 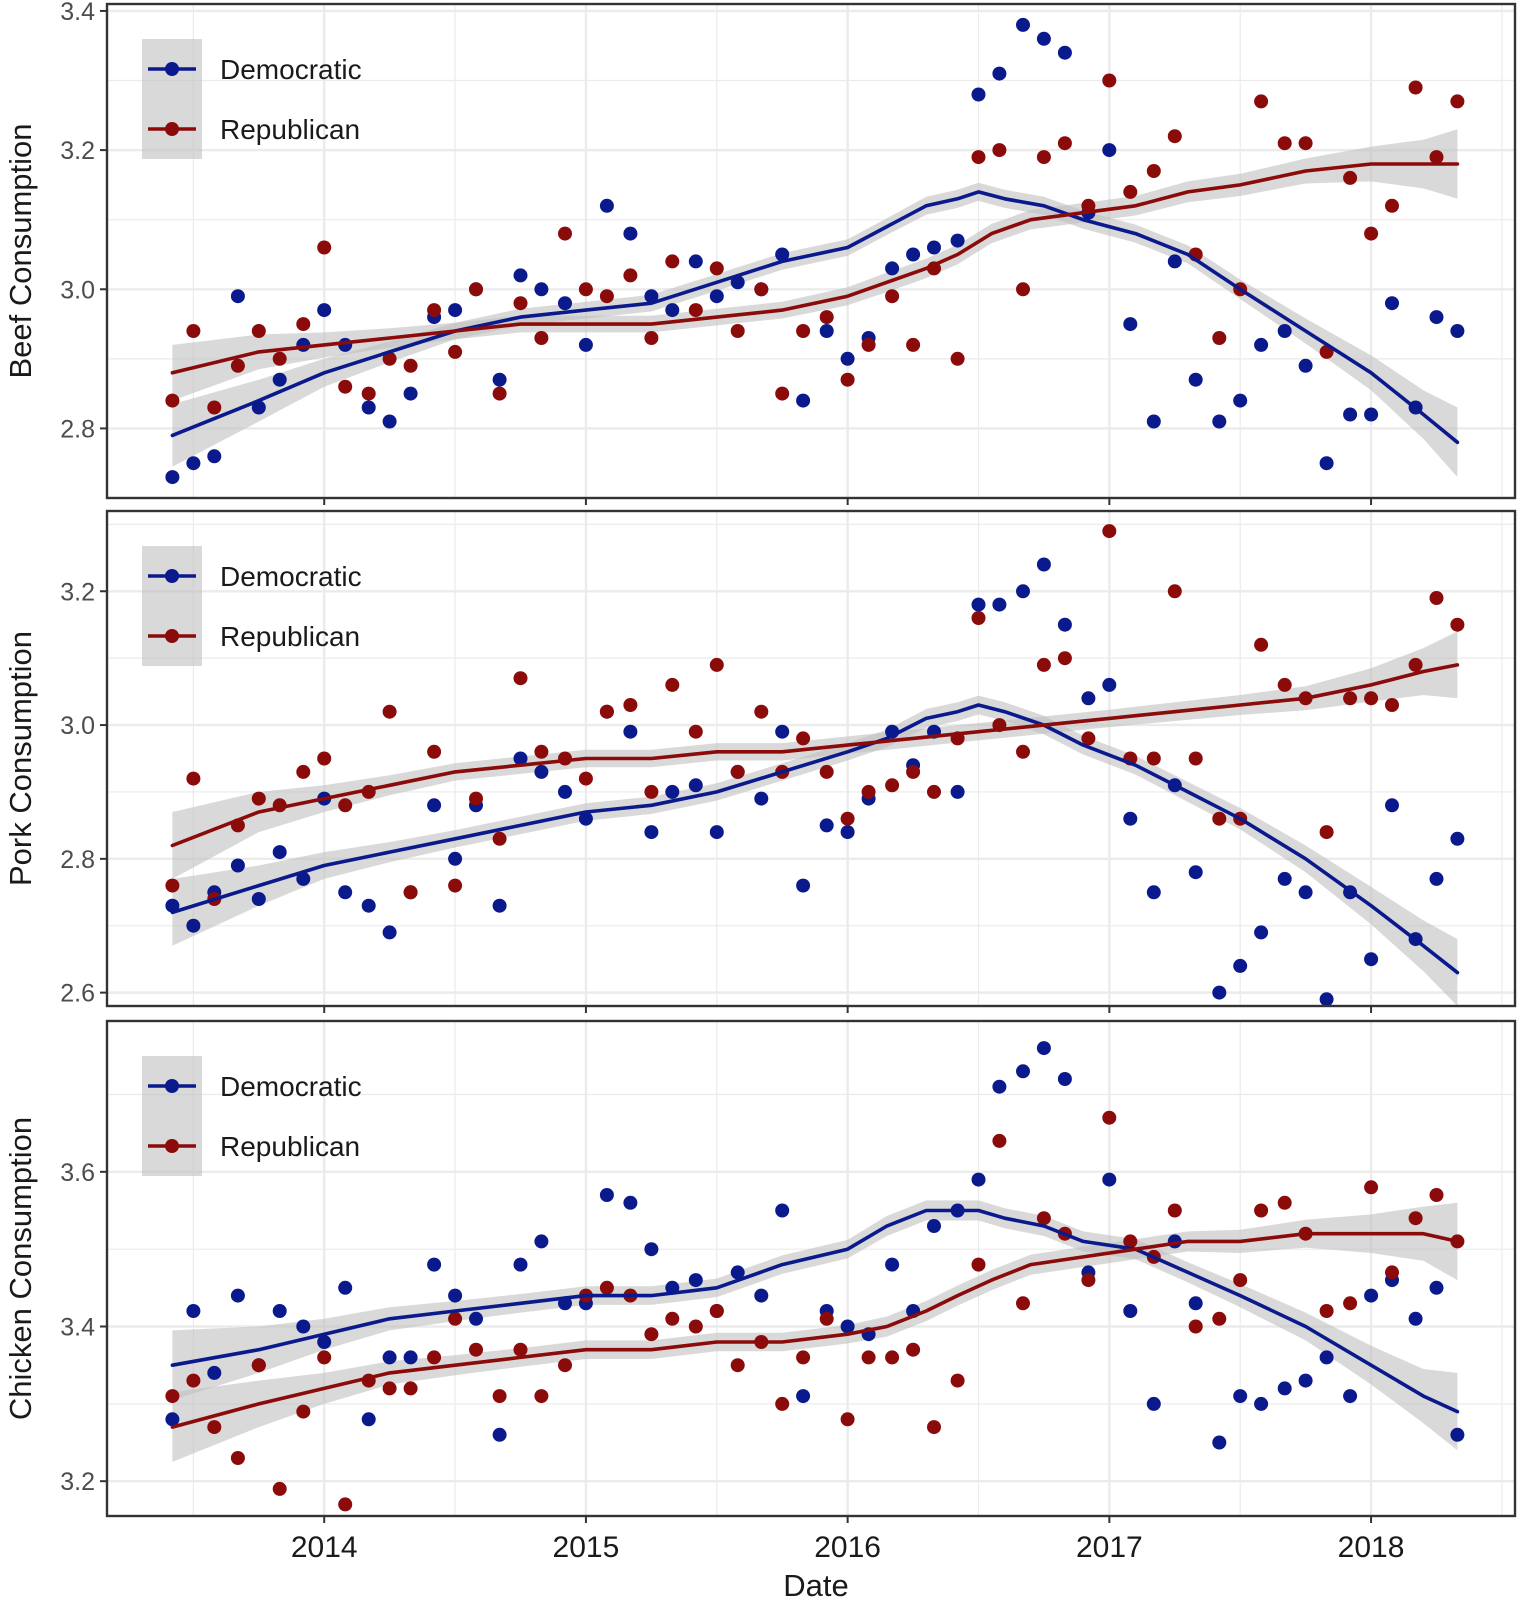 I want to click on legend: Democratic Republican, so click(x=252, y=1116).